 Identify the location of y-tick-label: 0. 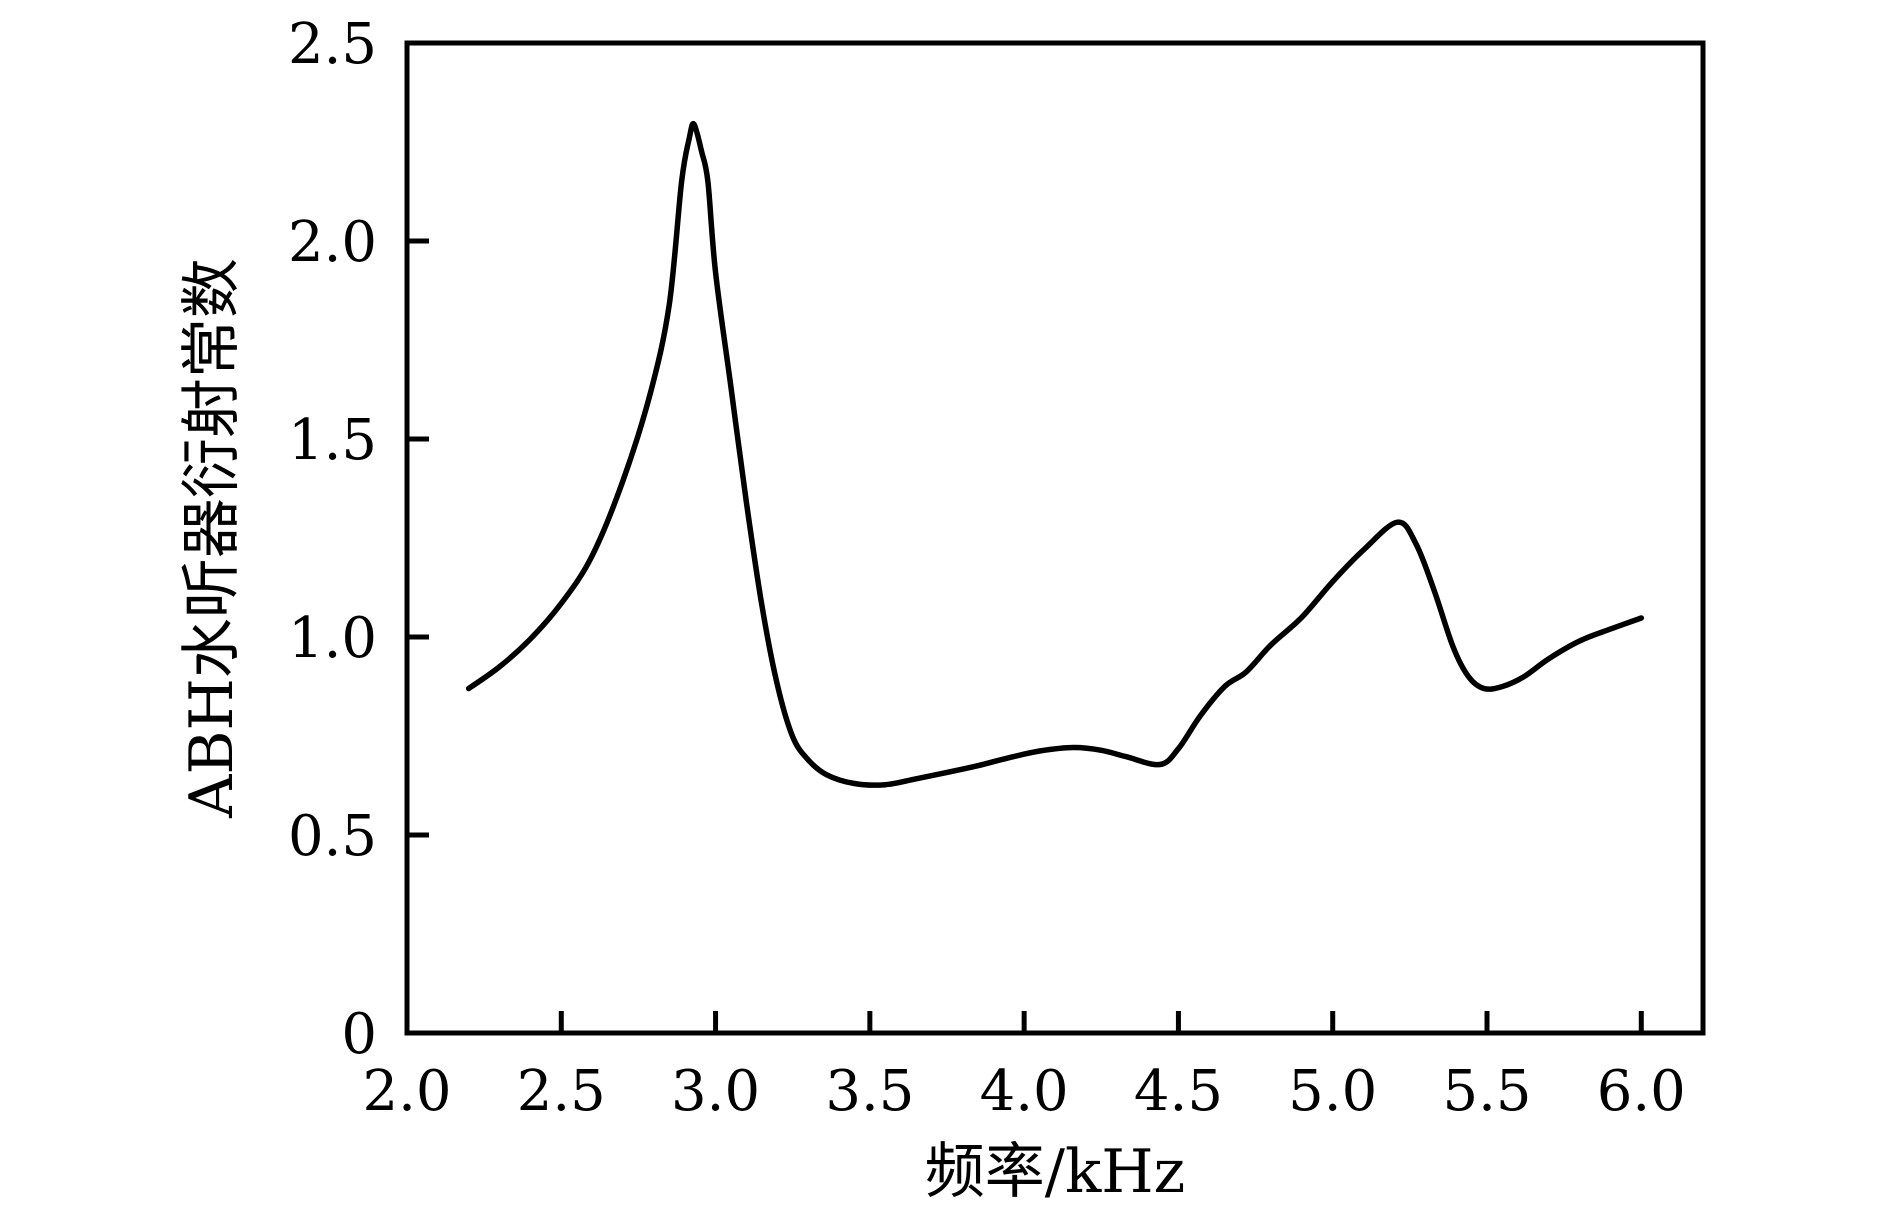
(359, 1034).